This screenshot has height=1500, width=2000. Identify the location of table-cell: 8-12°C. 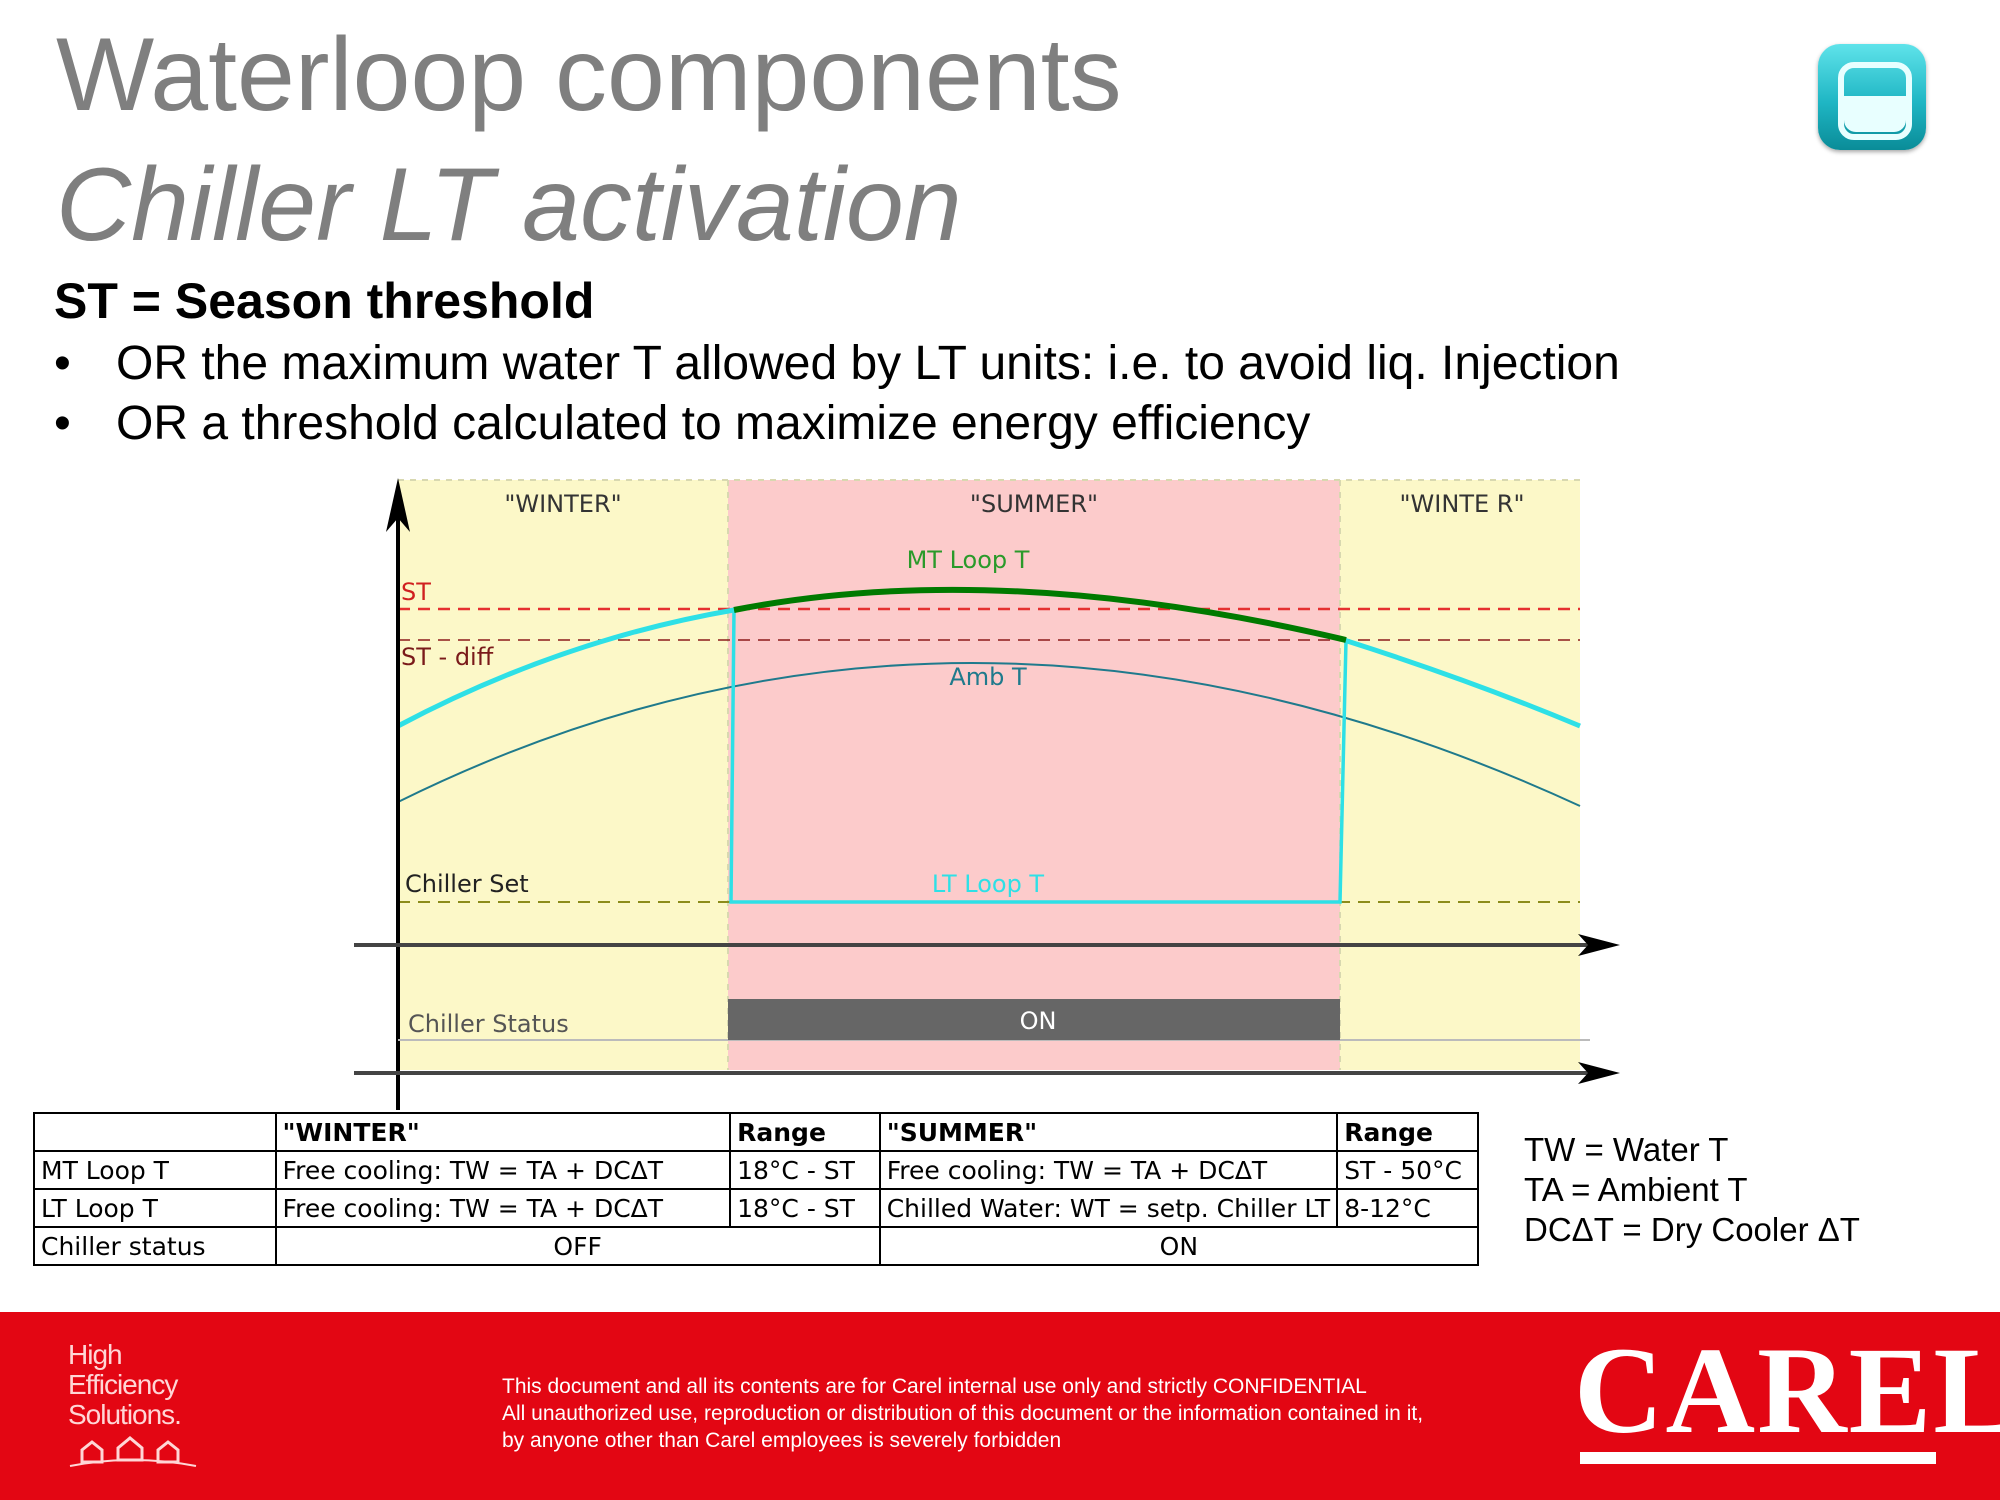
(1407, 1208).